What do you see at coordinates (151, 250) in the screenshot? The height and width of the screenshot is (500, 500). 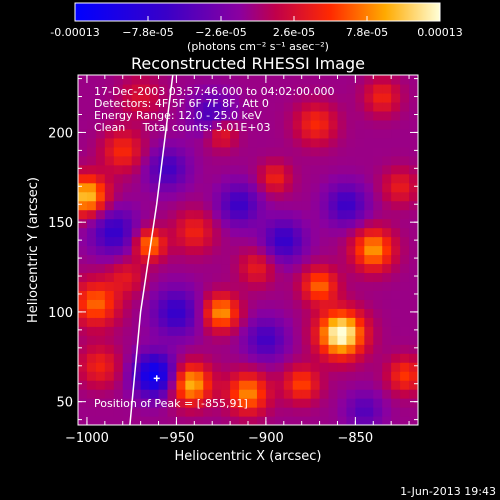 I see `solar-limb-line` at bounding box center [151, 250].